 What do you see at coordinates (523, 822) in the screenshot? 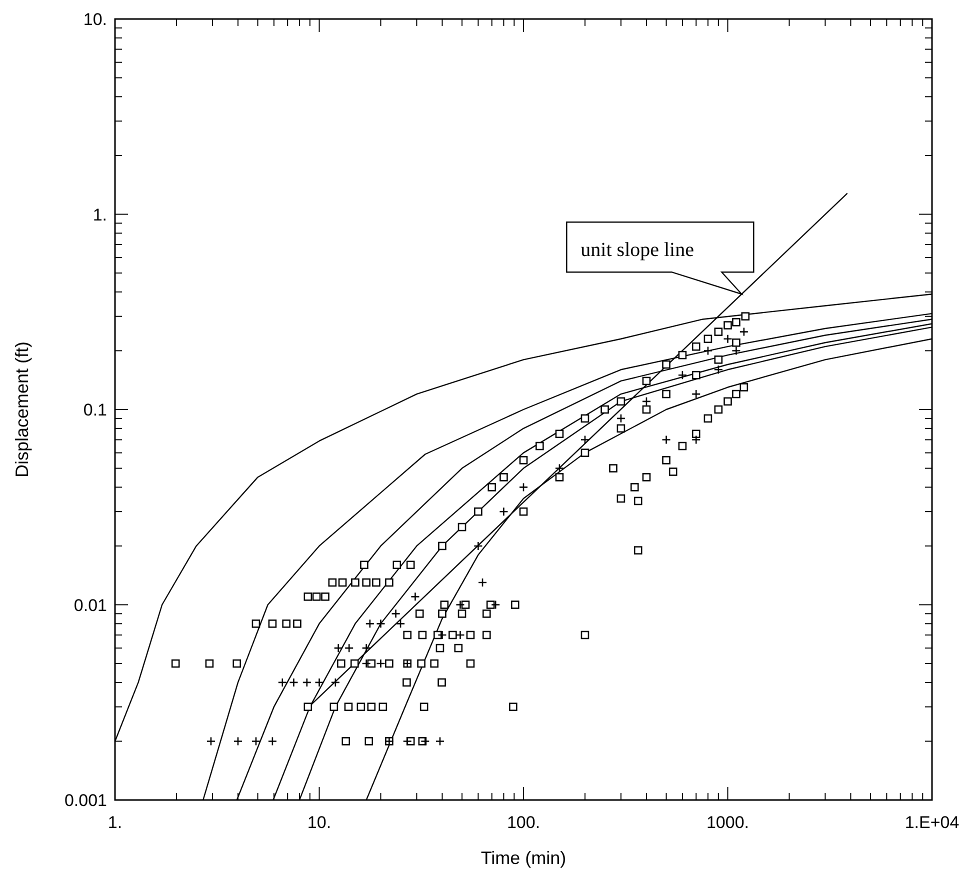
I see `x-tick-label: 100.` at bounding box center [523, 822].